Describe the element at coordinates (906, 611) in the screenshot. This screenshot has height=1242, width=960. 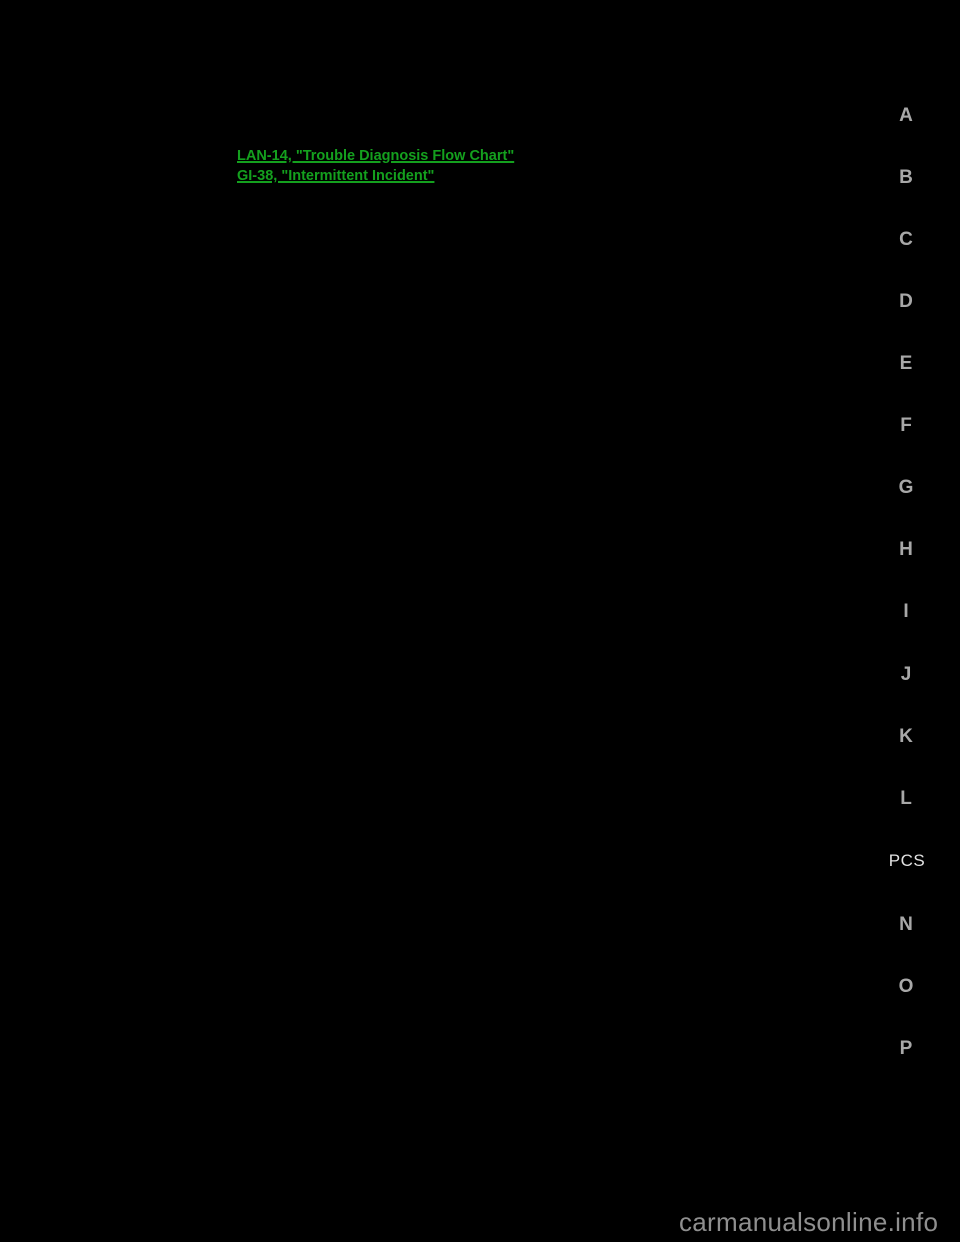
I see `section-index-letter-i: I` at that location.